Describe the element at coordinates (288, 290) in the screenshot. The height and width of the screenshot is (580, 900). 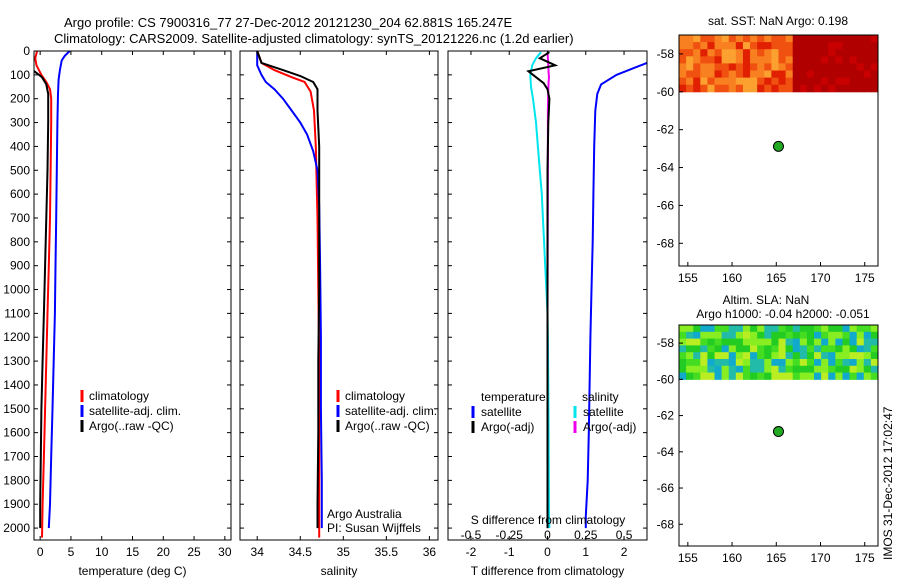
I see `series-line-2-black` at that location.